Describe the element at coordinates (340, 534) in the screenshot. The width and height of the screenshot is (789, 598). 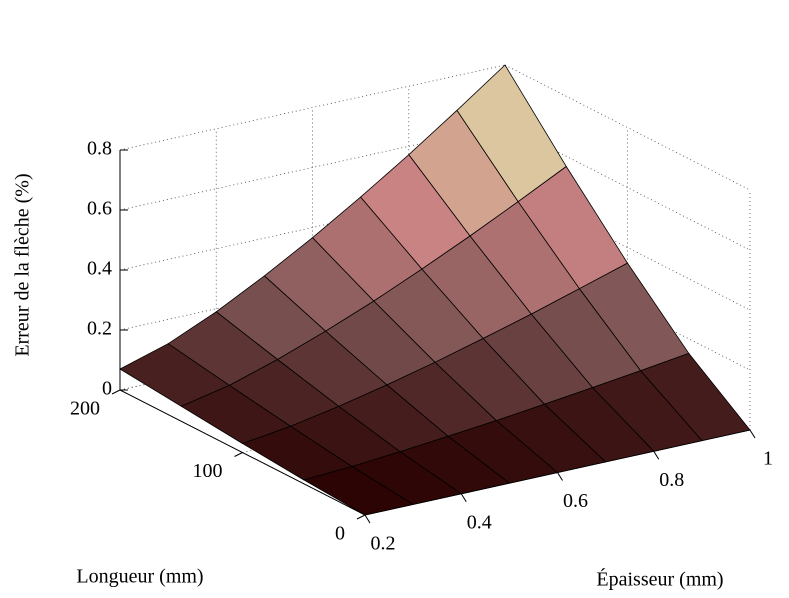
I see `y-tick-label: 0` at that location.